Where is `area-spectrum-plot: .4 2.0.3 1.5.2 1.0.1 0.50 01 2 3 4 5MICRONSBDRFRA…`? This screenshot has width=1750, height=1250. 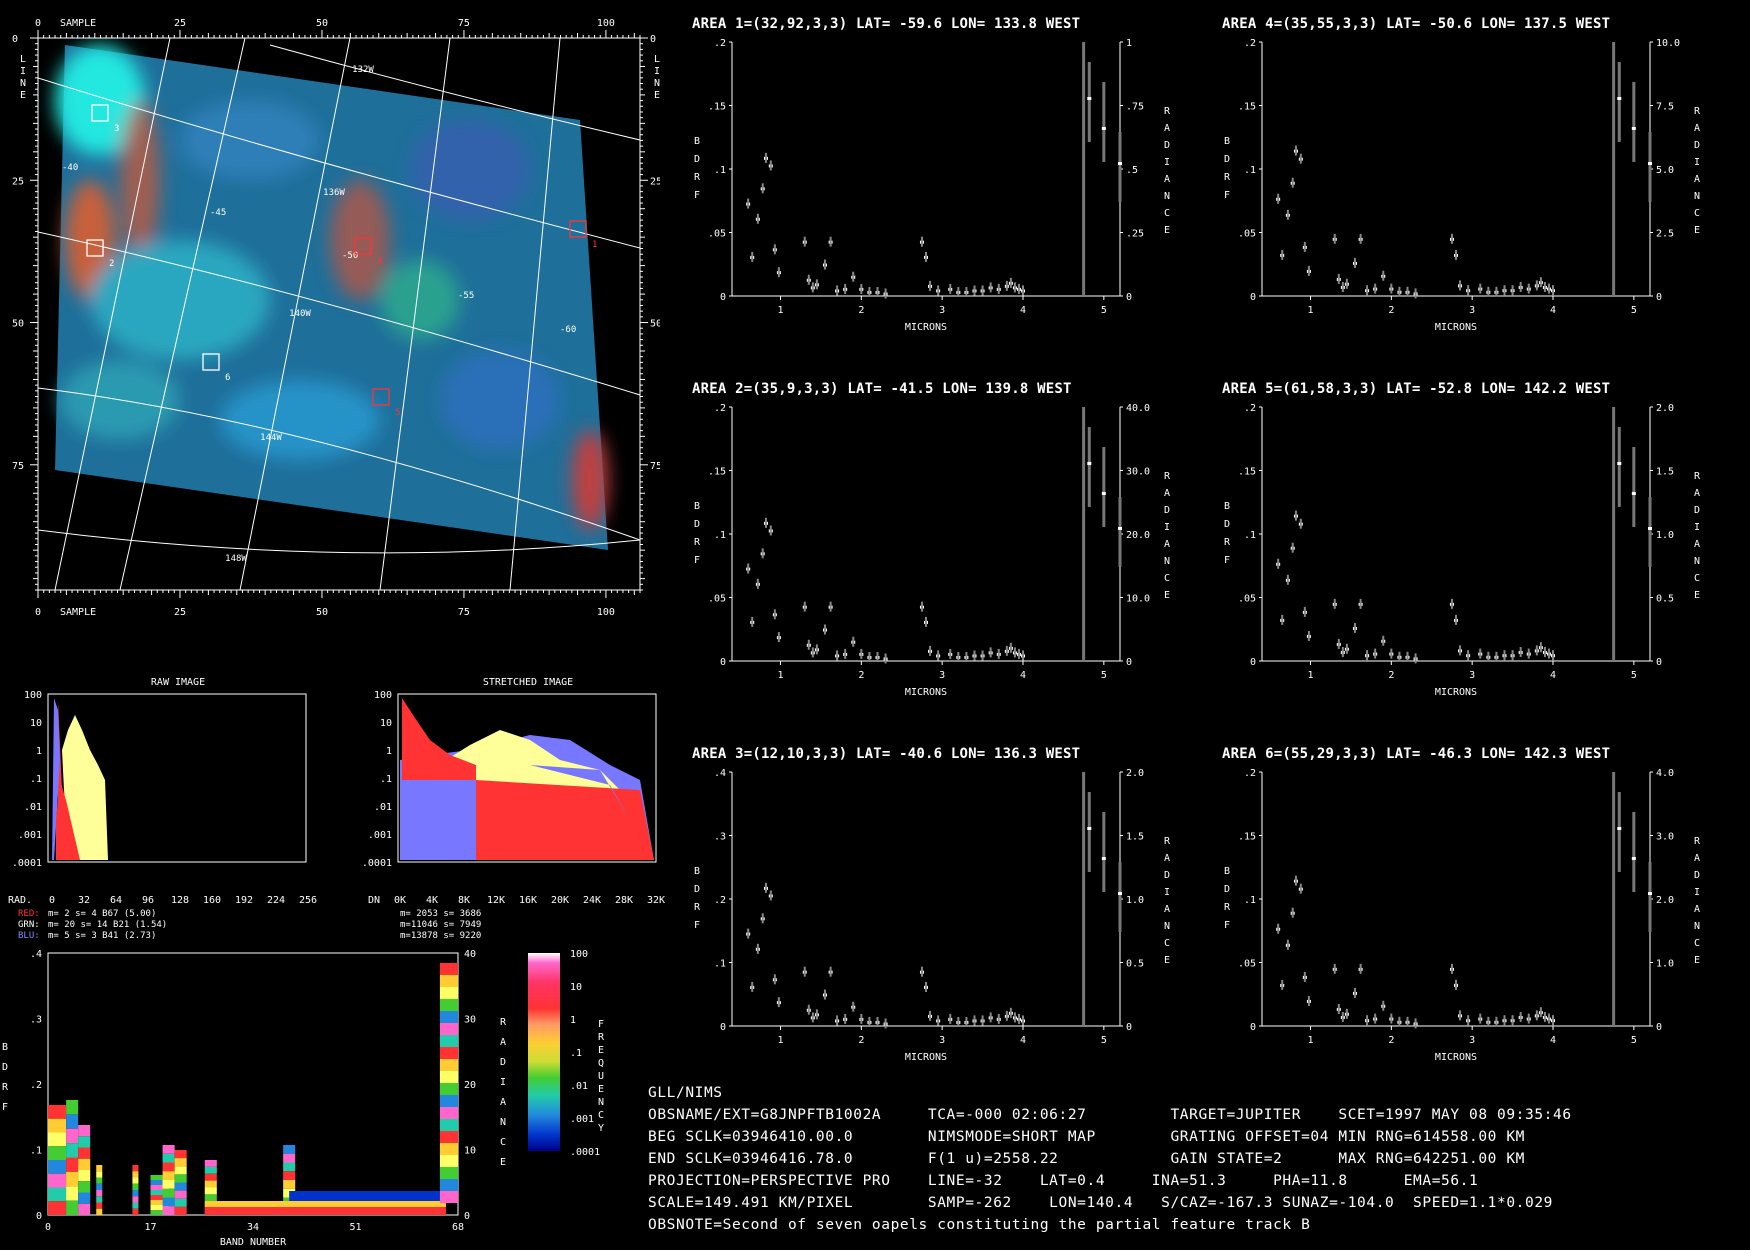 area-spectrum-plot: .4 2.0.3 1.5.2 1.0.1 0.50 01 2 3 4 5MICRONSBDRFRA… is located at coordinates (932, 915).